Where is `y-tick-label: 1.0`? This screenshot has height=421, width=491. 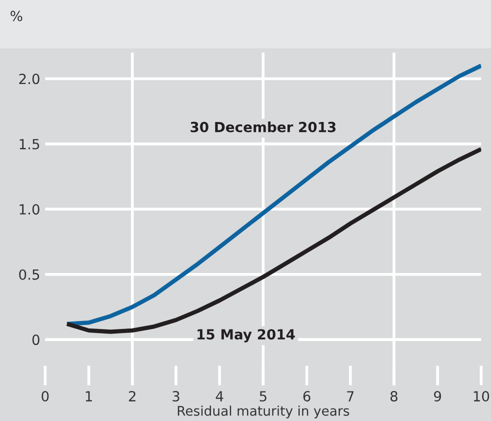
y-tick-label: 1.0 is located at coordinates (30, 209).